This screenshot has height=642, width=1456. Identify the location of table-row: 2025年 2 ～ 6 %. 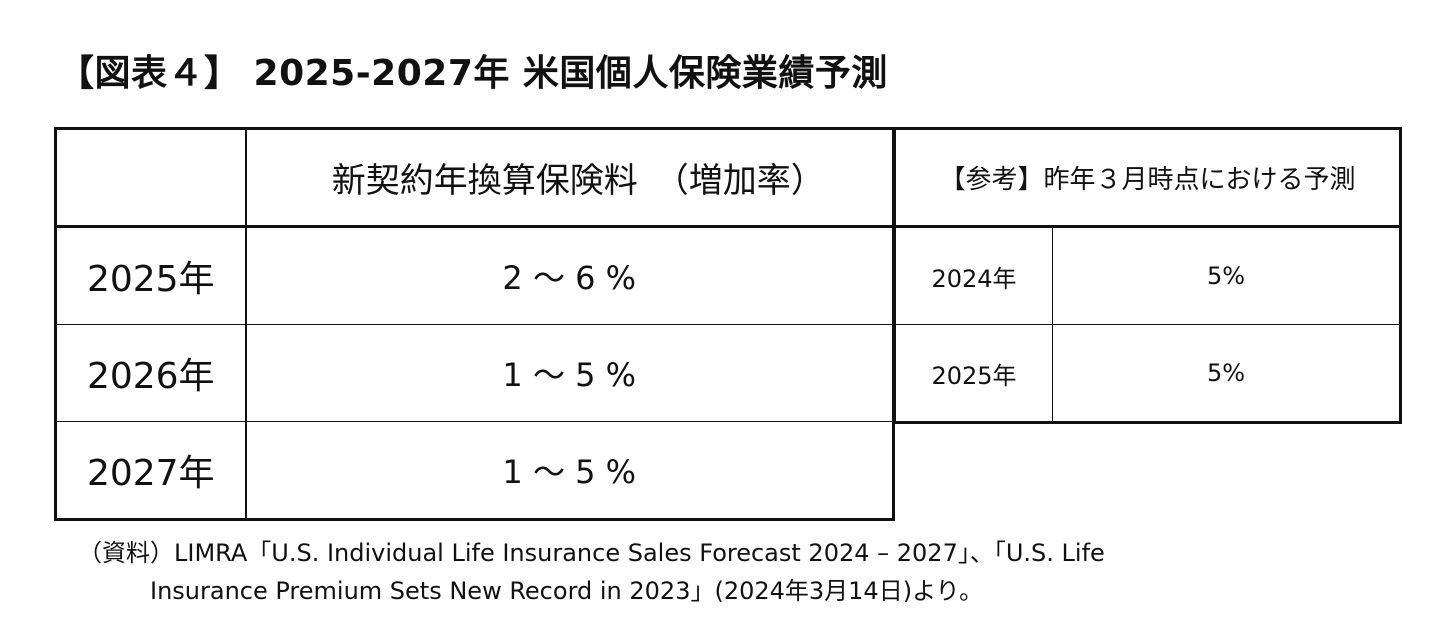
(474, 275).